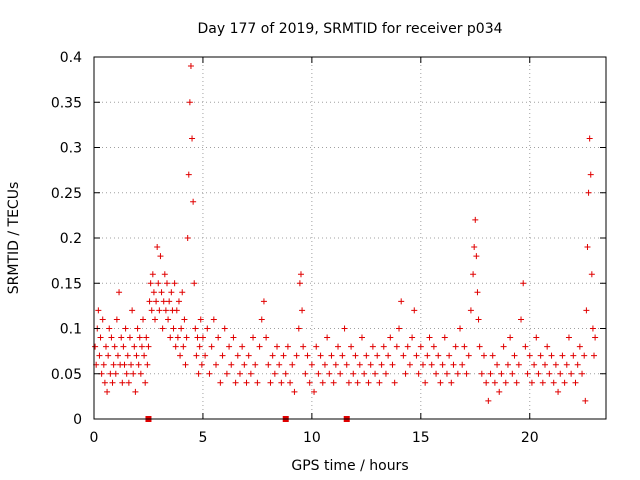  What do you see at coordinates (71, 58) in the screenshot?
I see `y-tick-label: 0.4` at bounding box center [71, 58].